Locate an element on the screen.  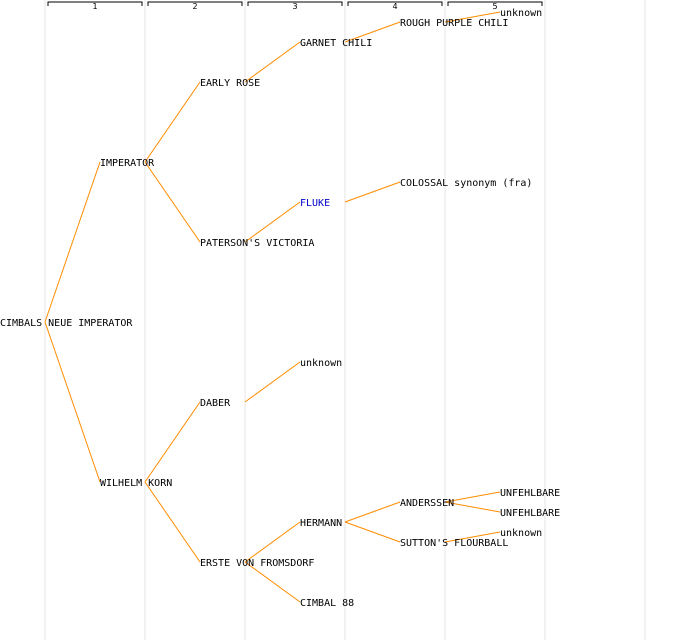
generation-number: 4 is located at coordinates (394, 6).